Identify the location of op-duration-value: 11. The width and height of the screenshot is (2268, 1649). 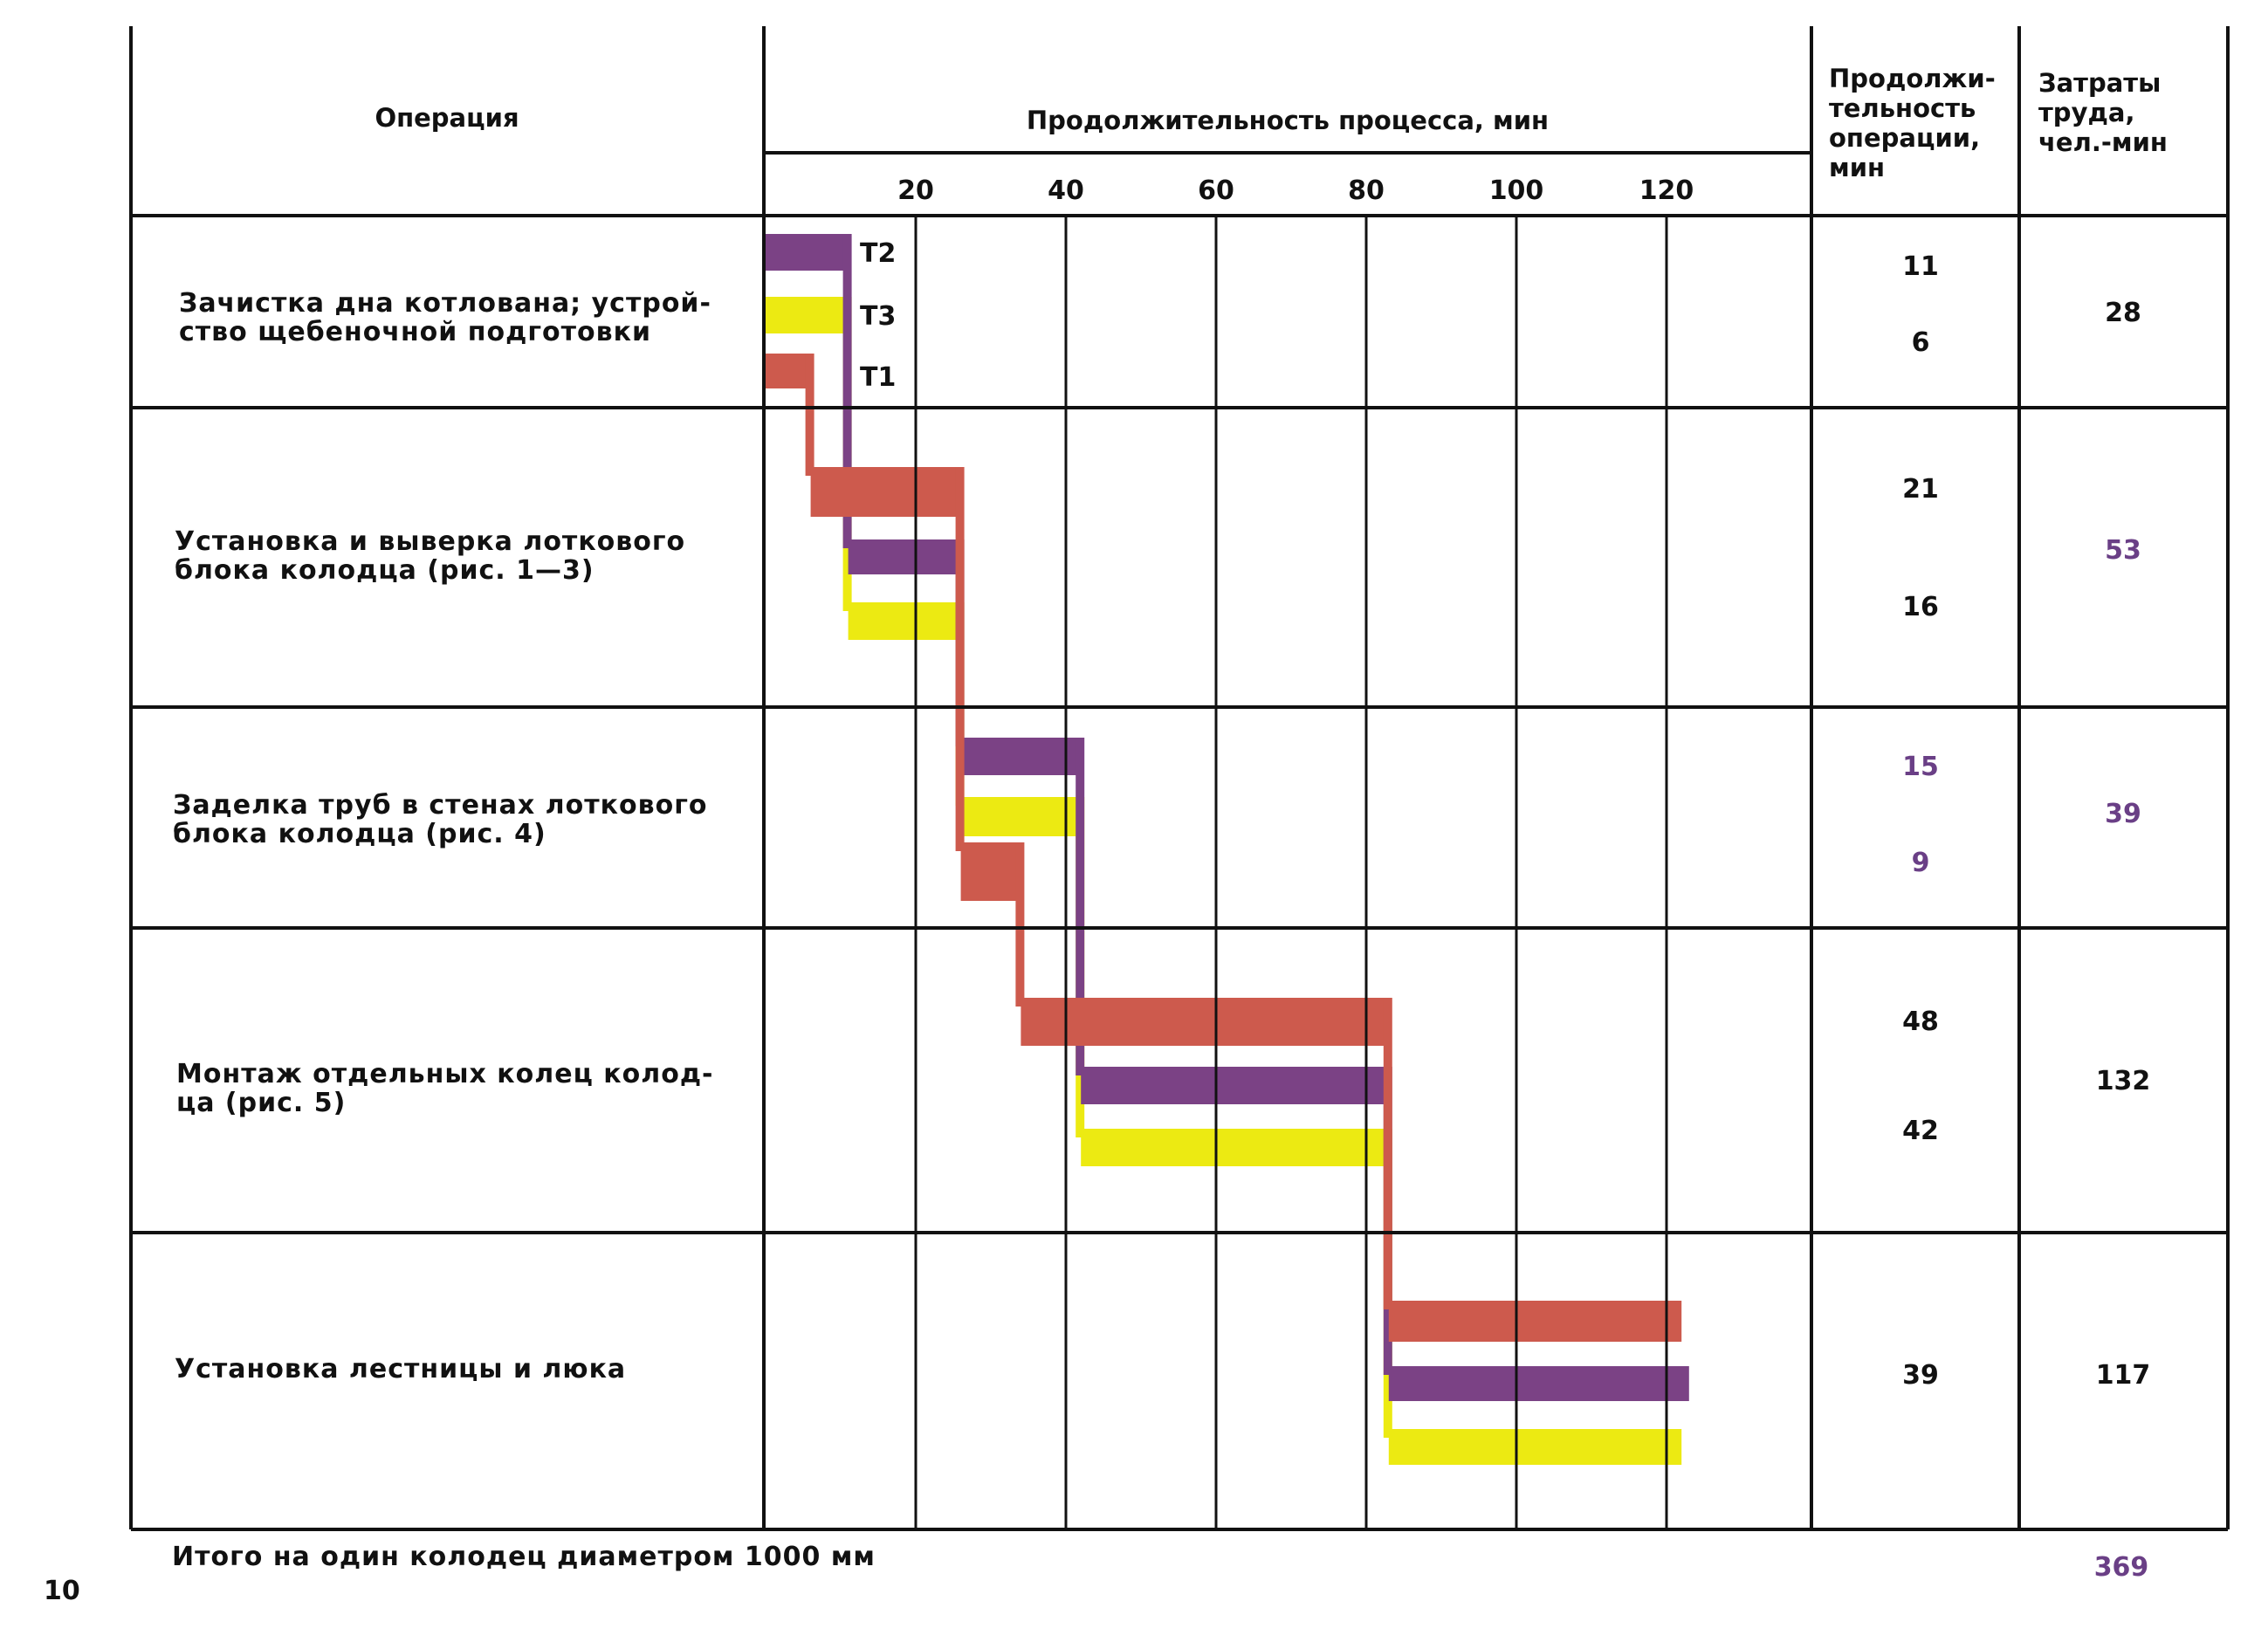
(1920, 266).